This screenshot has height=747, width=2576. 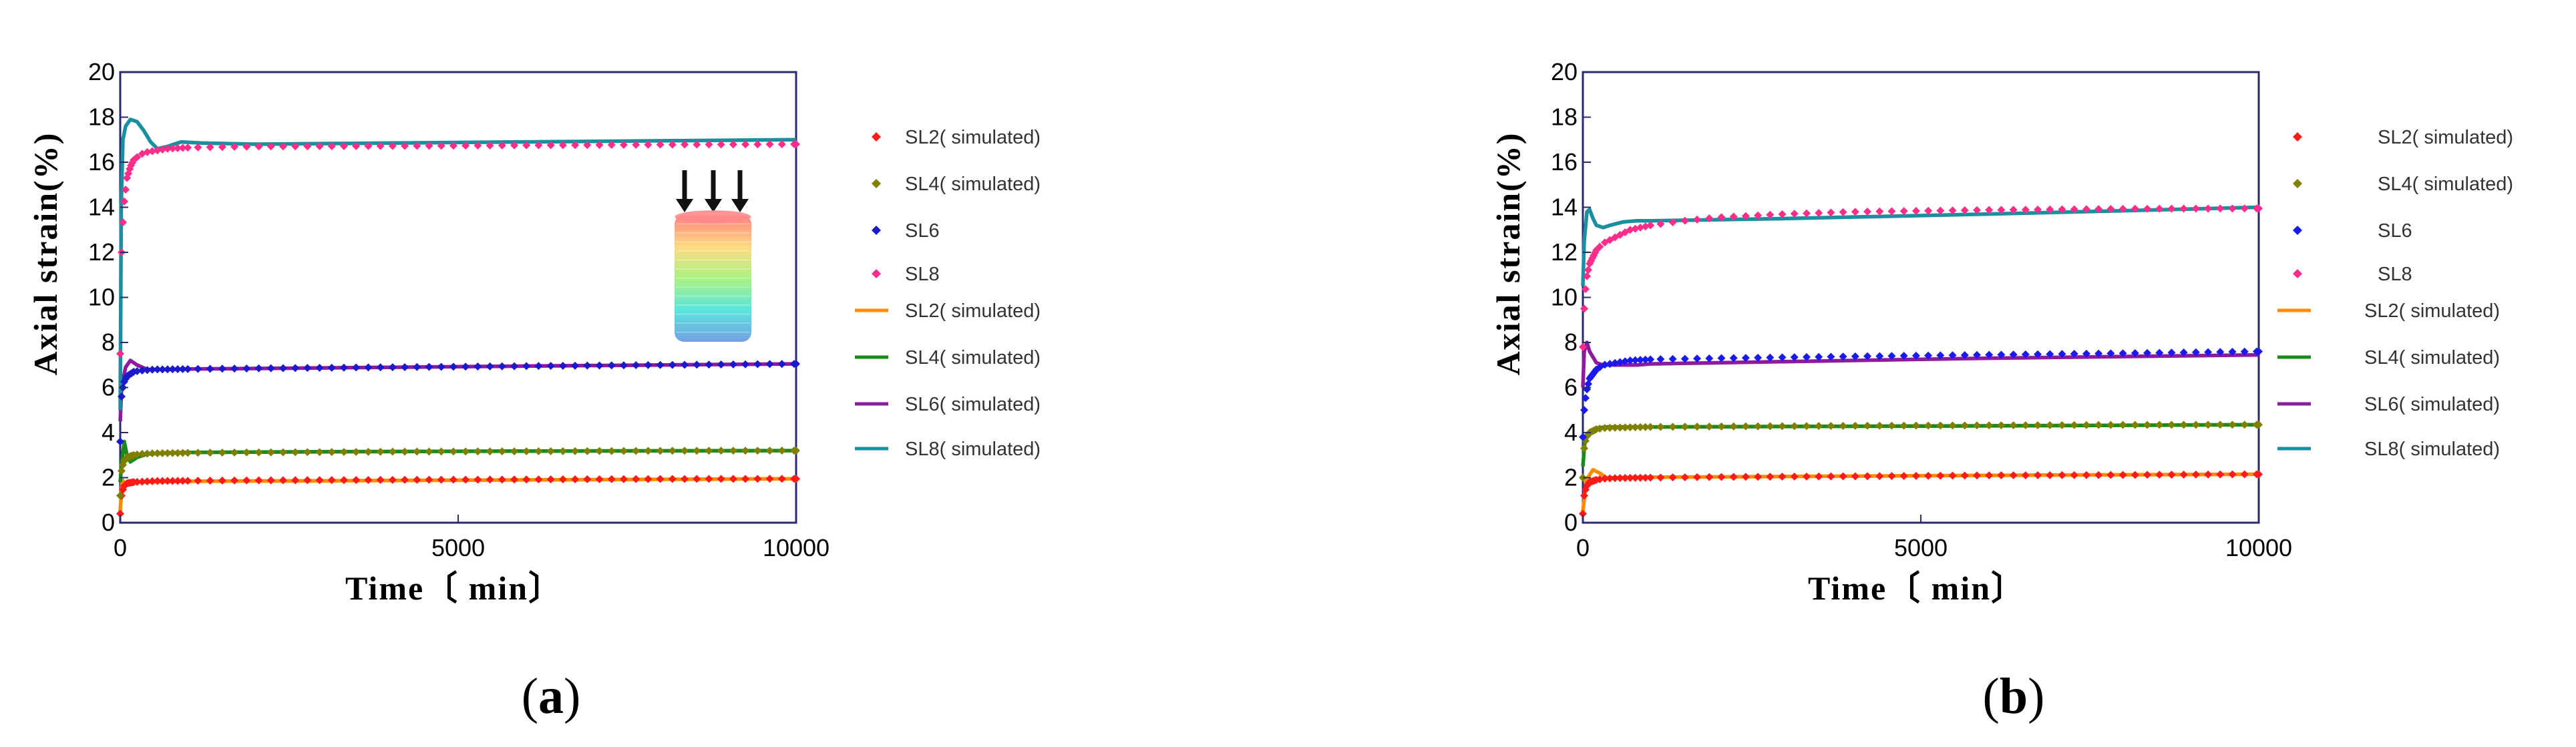 I want to click on specimen-inset-a, so click(x=713, y=256).